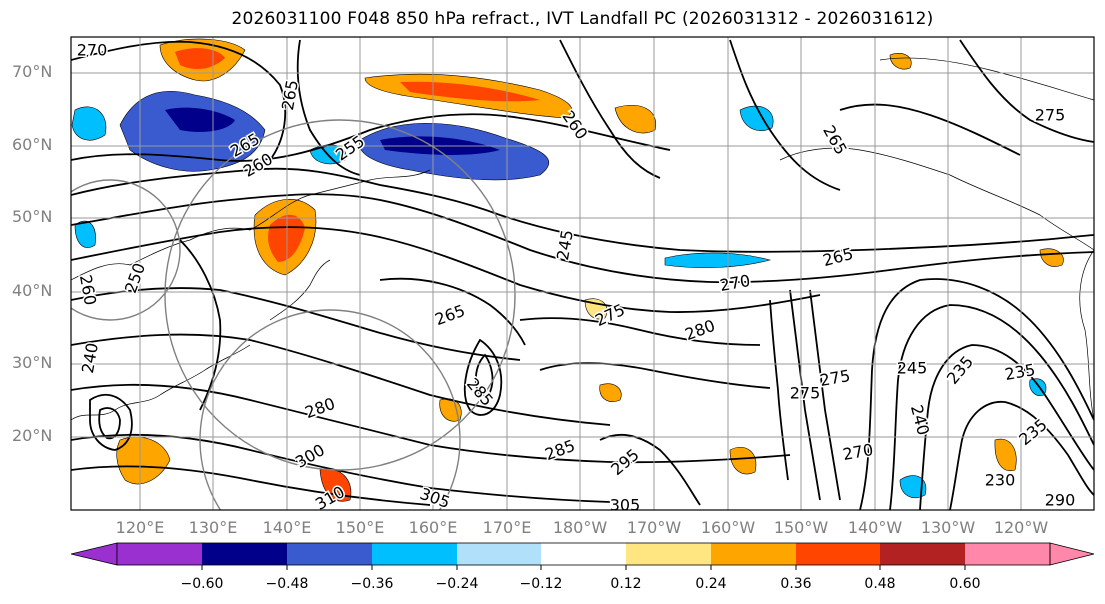  What do you see at coordinates (1021, 527) in the screenshot?
I see `lon-label: 120°W` at bounding box center [1021, 527].